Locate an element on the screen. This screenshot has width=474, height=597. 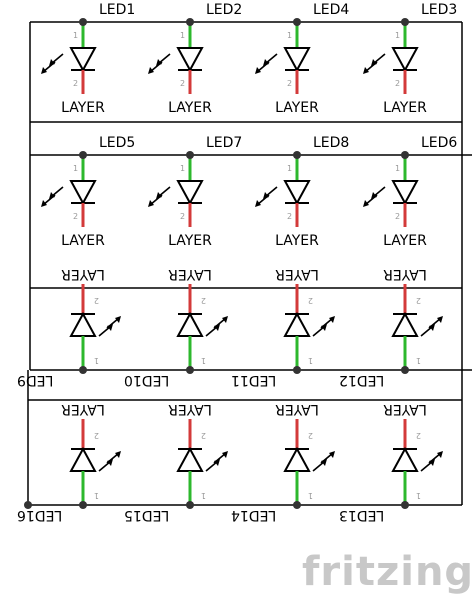
led-led15: 2 1 LAYER LED15 is located at coordinates (176, 462).